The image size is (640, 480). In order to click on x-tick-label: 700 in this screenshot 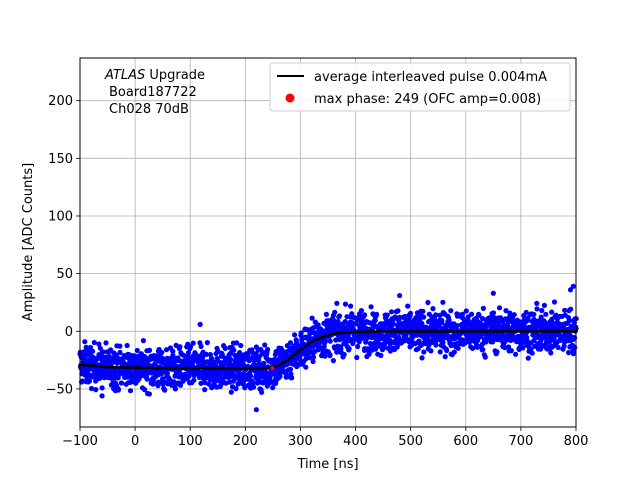, I will do `click(520, 441)`.